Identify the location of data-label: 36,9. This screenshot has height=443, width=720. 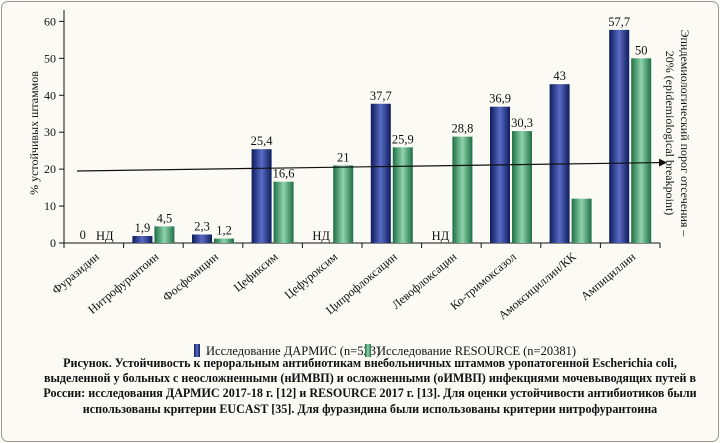
(500, 99).